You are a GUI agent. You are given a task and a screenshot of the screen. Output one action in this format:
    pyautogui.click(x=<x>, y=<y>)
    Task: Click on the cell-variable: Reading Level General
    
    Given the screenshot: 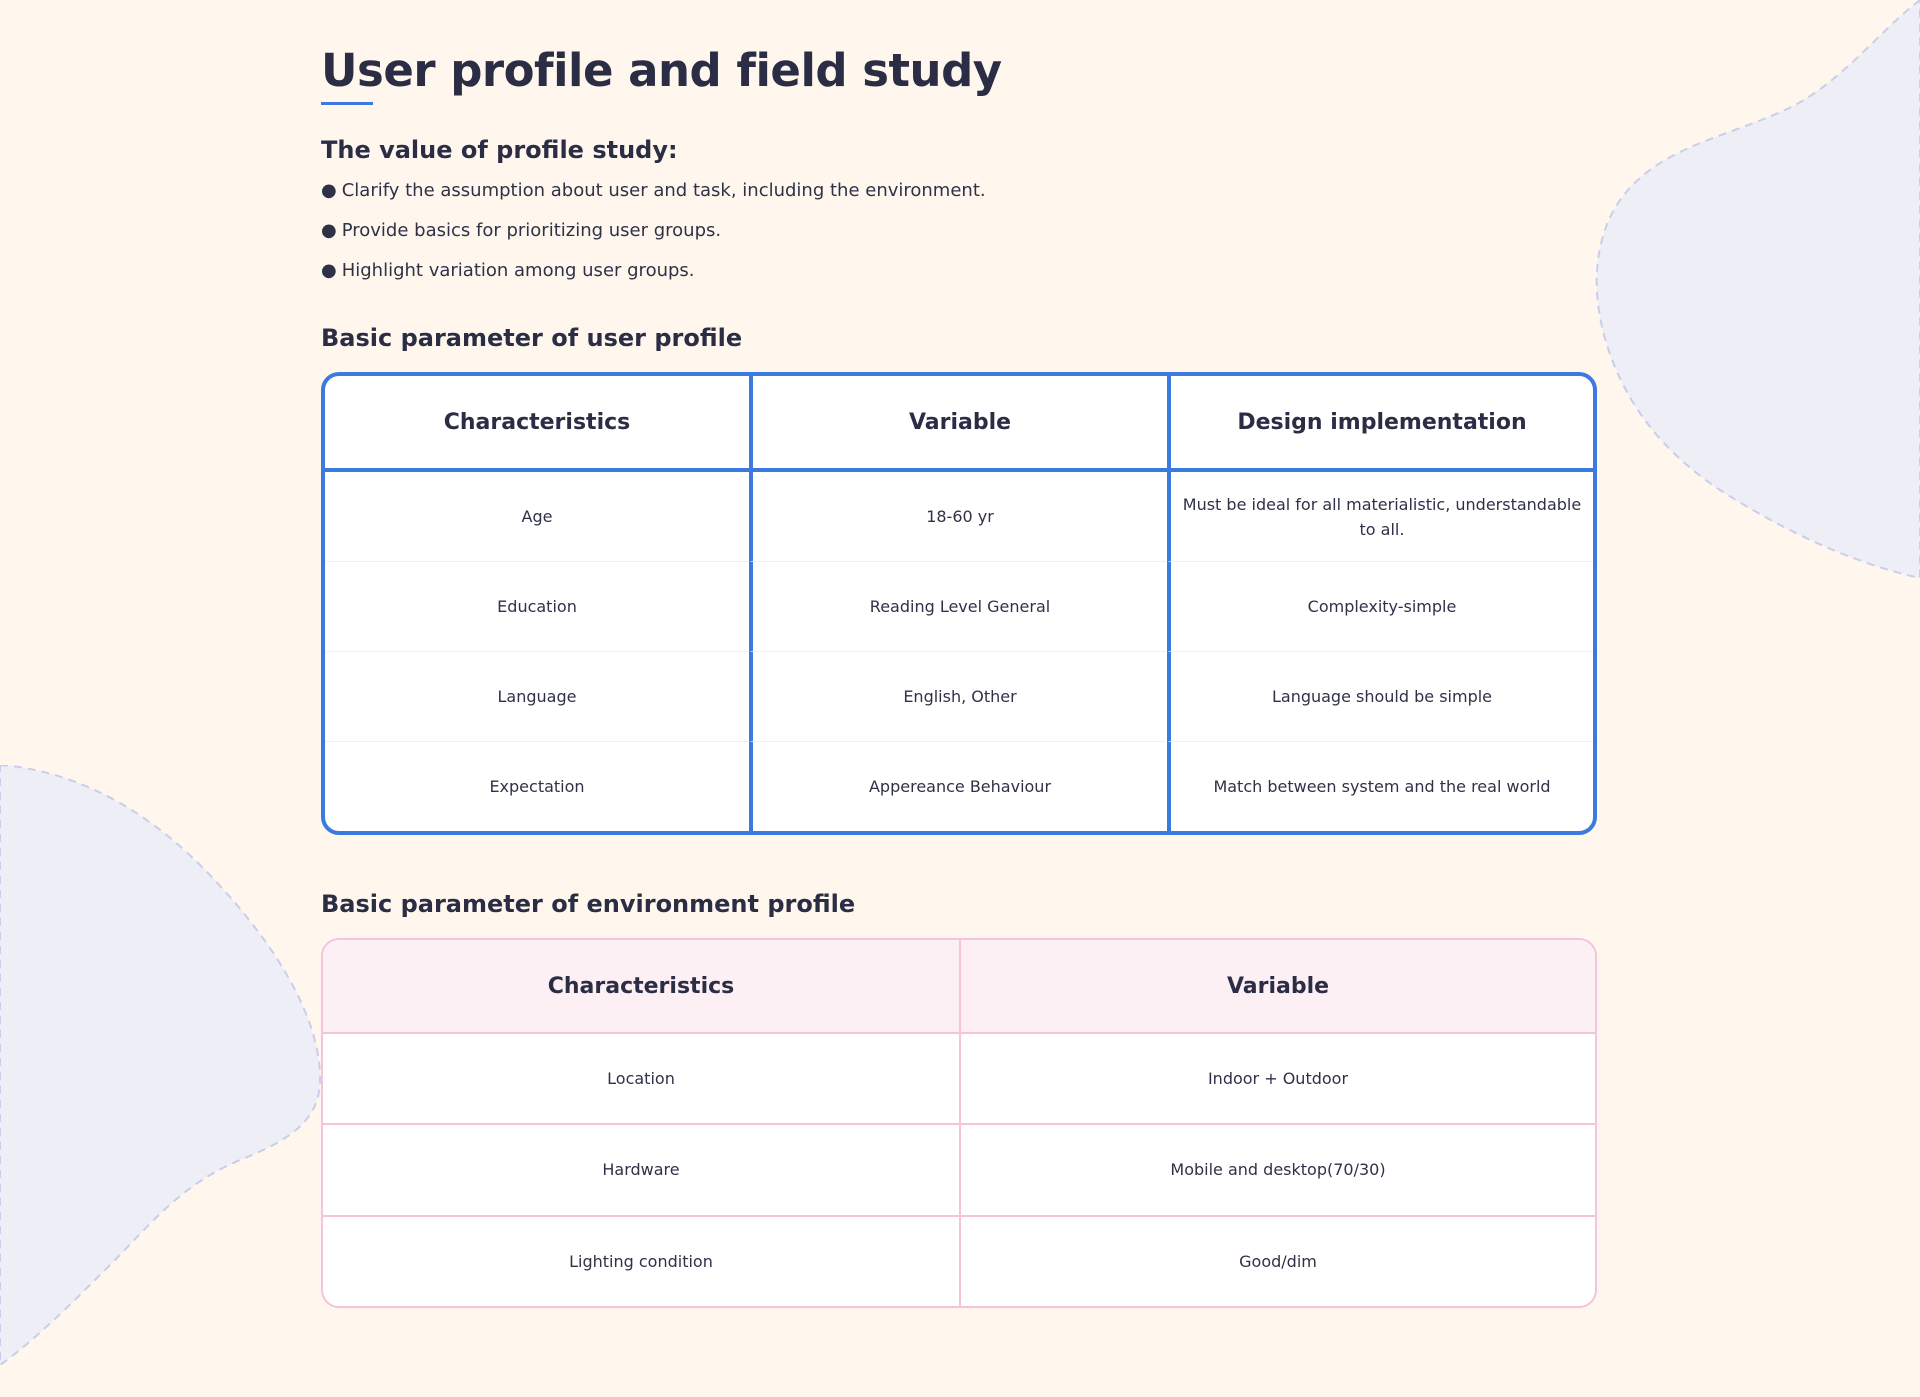 What is the action you would take?
    pyautogui.click(x=958, y=606)
    